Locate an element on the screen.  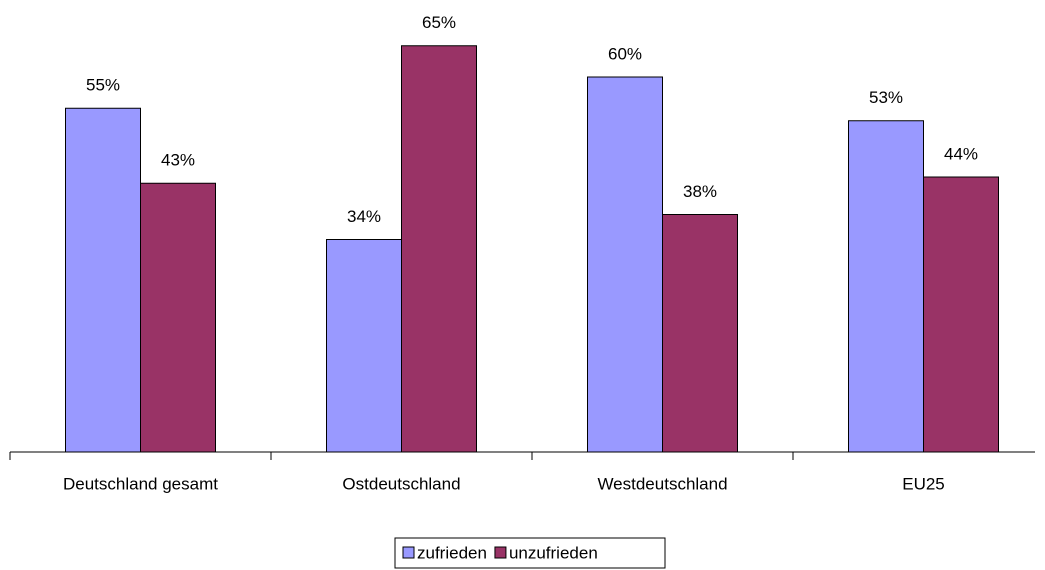
data-label: 38% is located at coordinates (700, 191).